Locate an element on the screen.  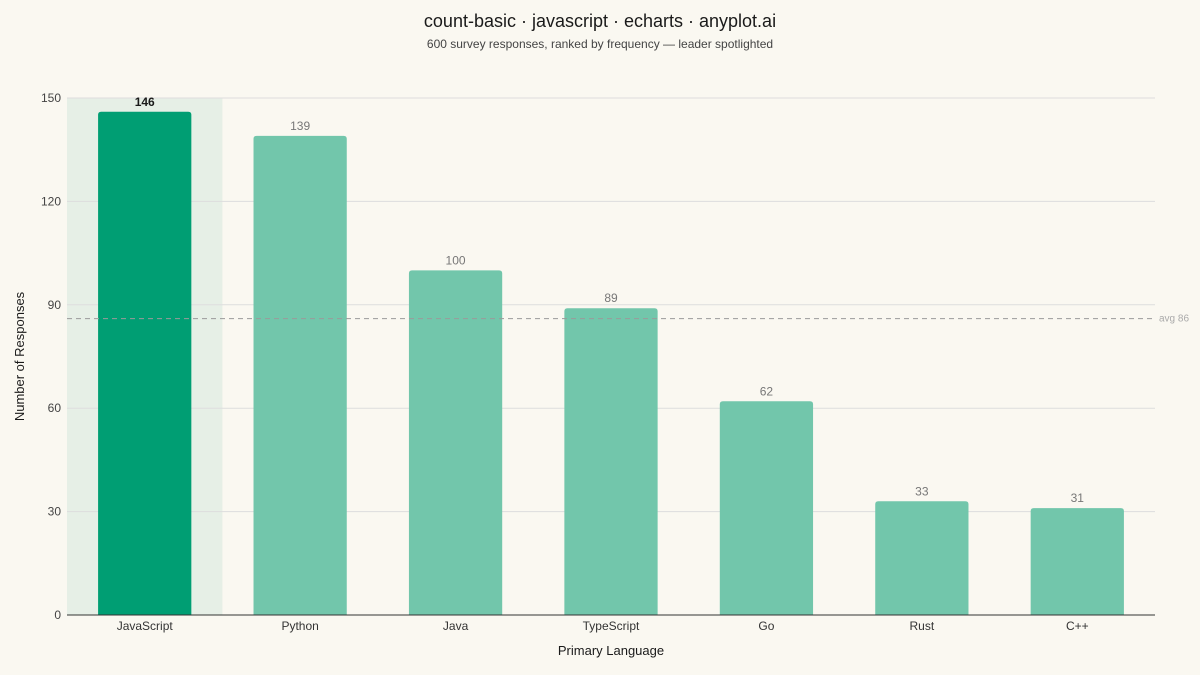
x-tick-label: Python is located at coordinates (299, 626).